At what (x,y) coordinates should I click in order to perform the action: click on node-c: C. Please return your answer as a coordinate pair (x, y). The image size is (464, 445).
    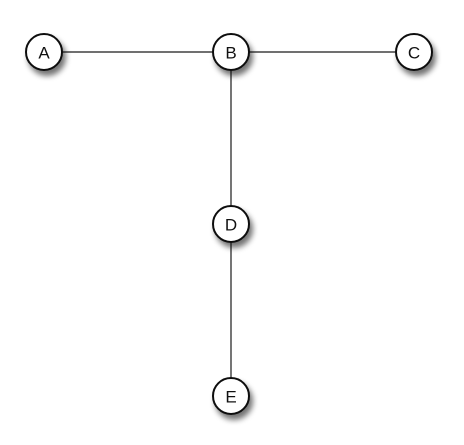
    Looking at the image, I should click on (414, 52).